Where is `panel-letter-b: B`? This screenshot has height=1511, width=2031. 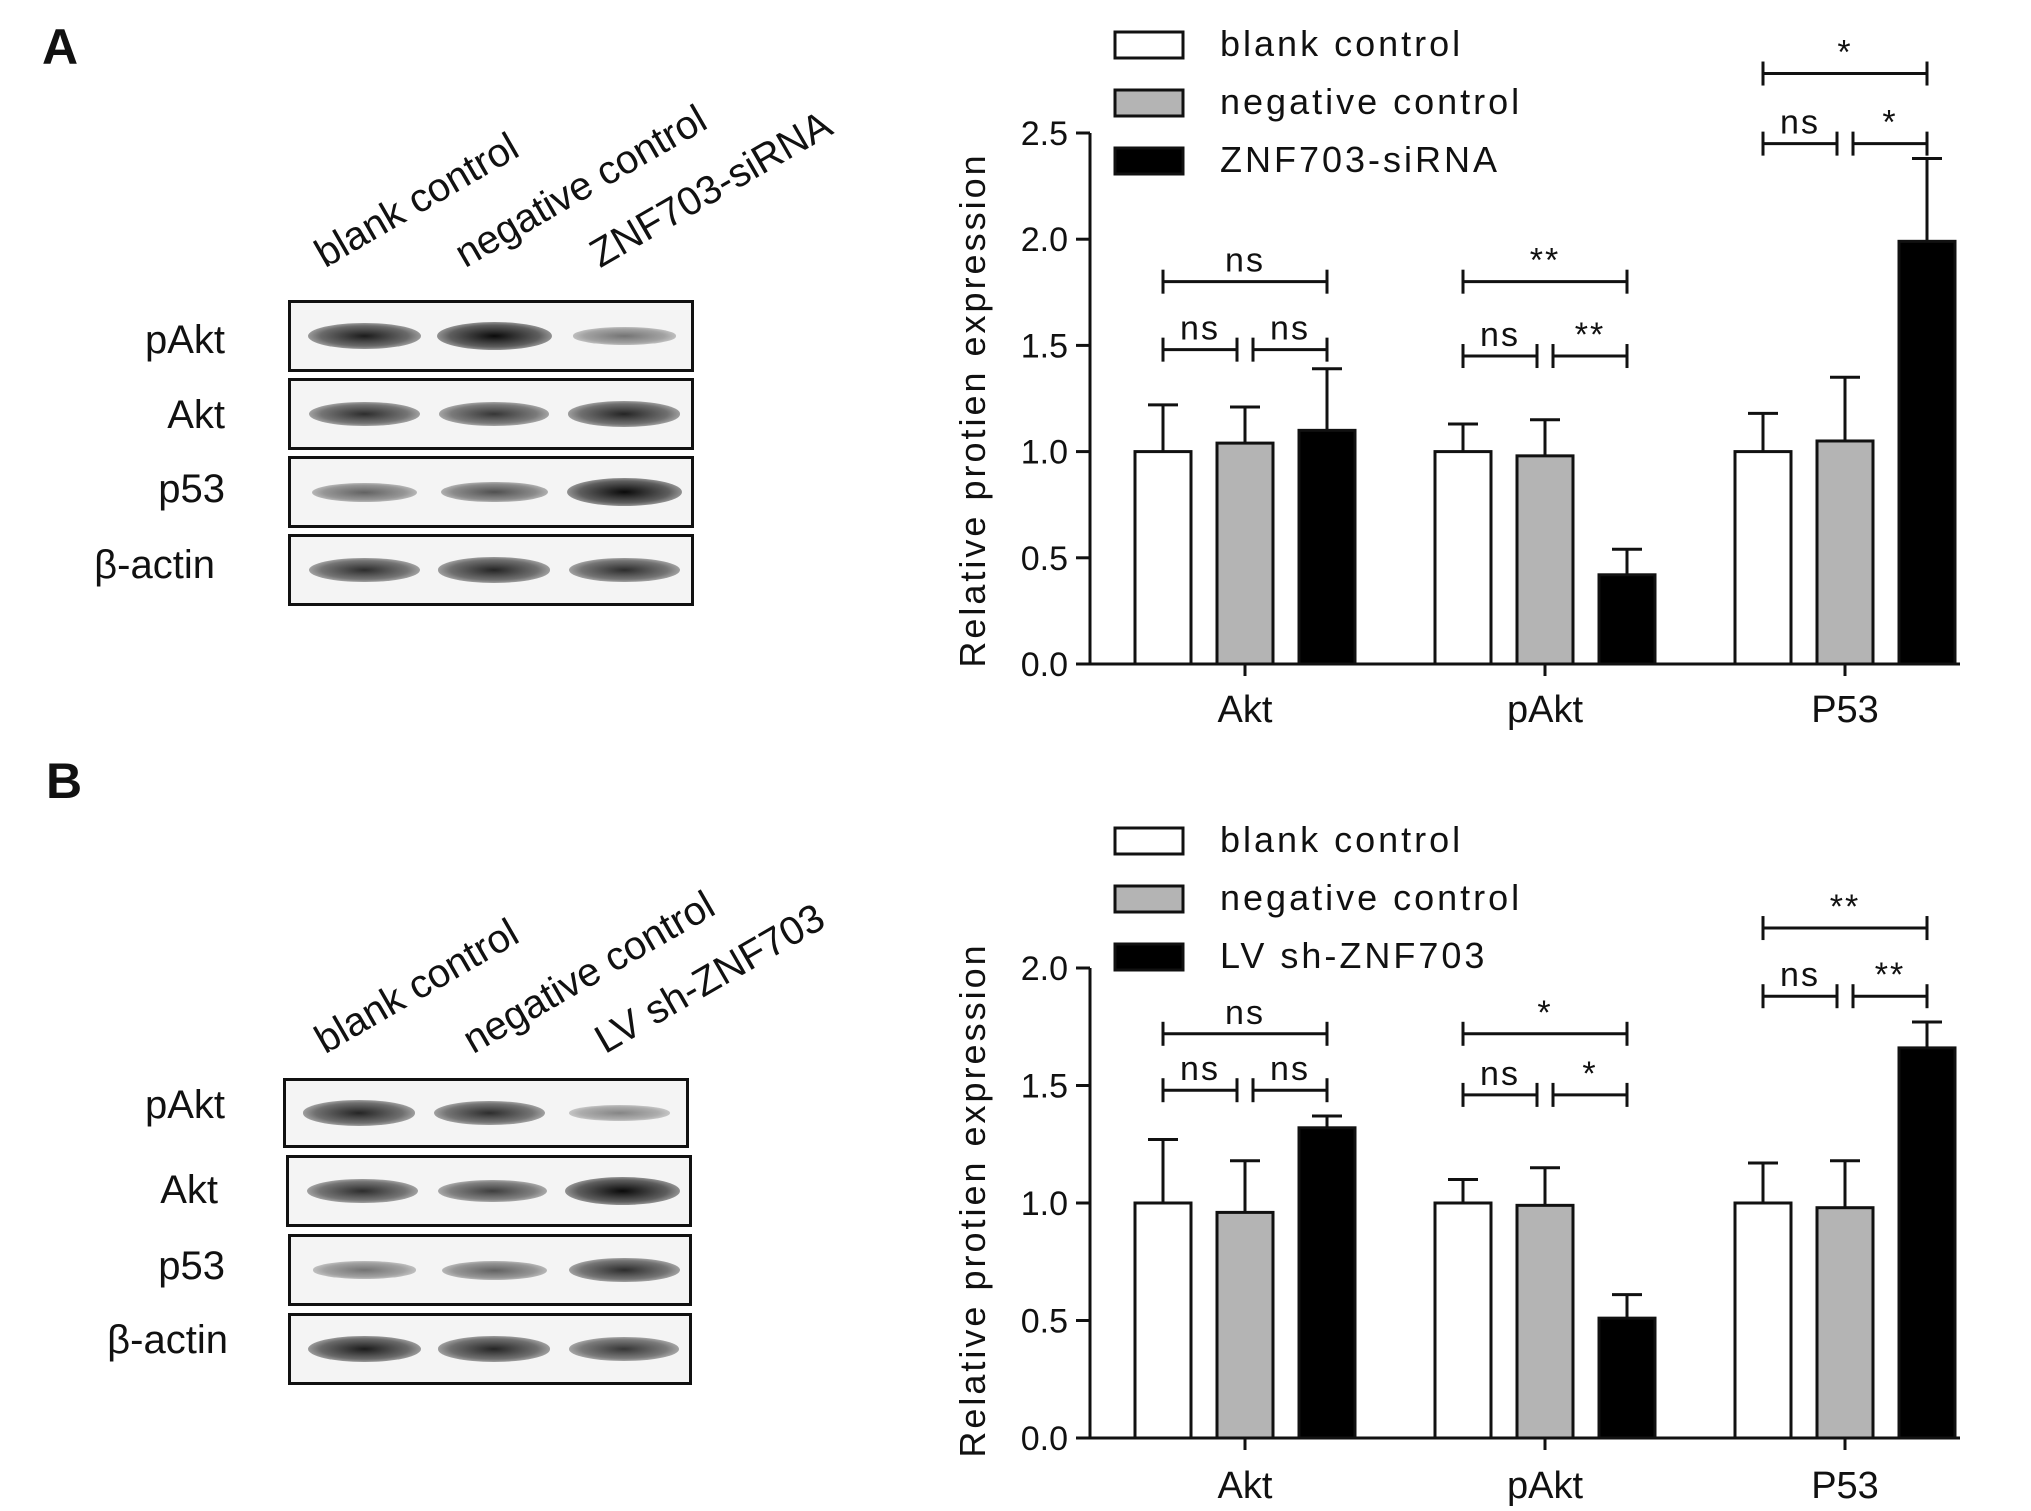
panel-letter-b: B is located at coordinates (64, 781).